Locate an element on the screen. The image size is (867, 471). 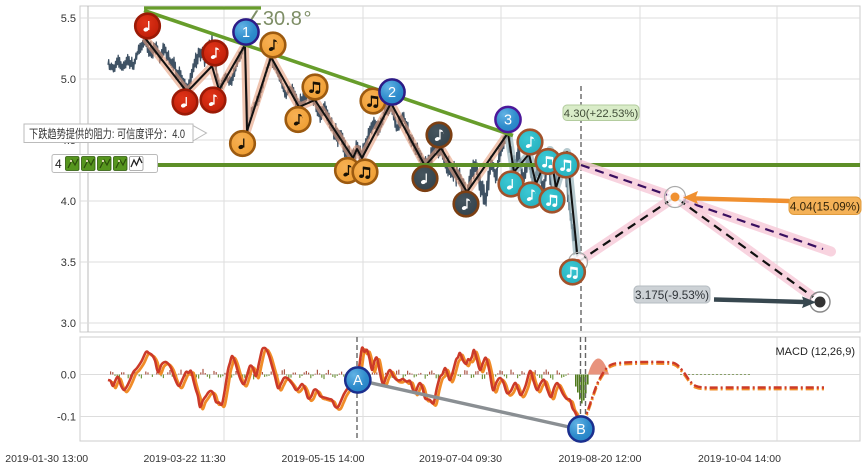
svg-text: 4.0 is located at coordinates (68, 202).